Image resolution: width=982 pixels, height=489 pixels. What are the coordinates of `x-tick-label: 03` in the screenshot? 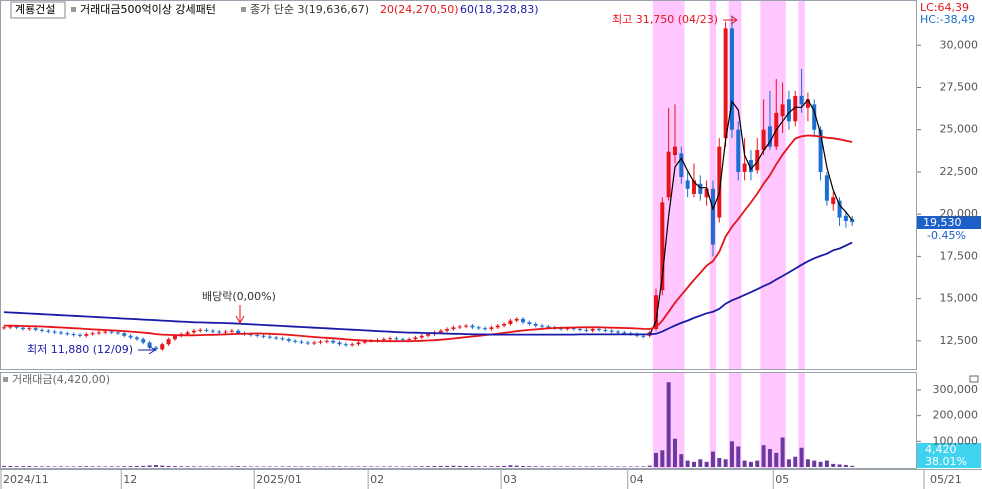 It's located at (510, 479).